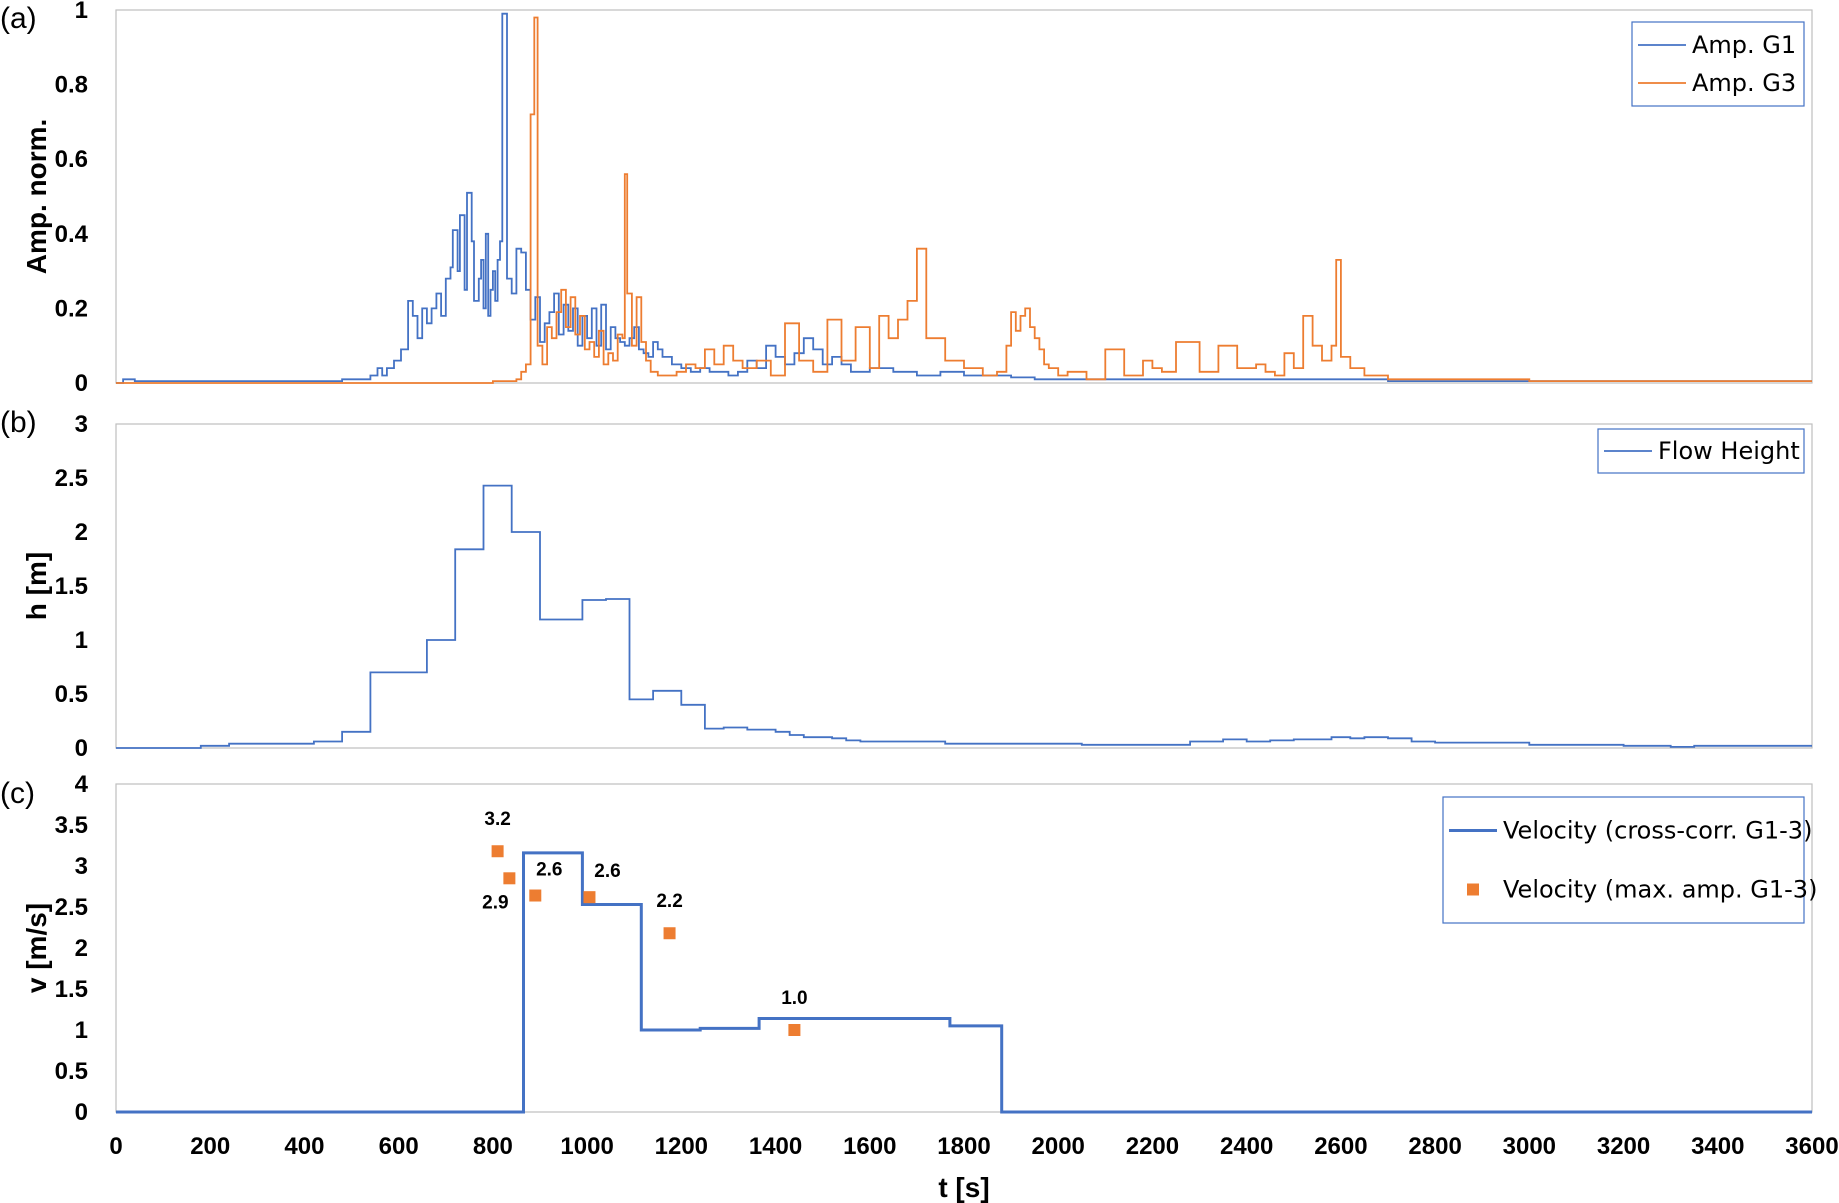 This screenshot has width=1839, height=1203. Describe the element at coordinates (1473, 889) in the screenshot. I see `legend-marker` at that location.